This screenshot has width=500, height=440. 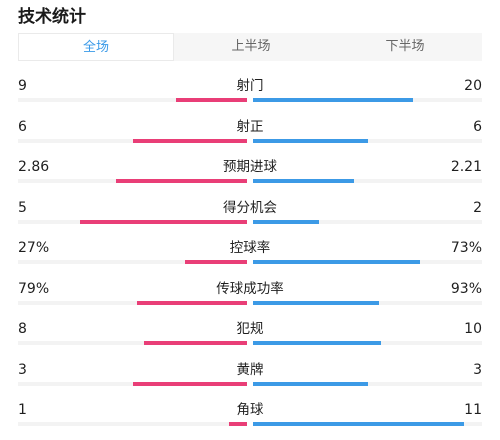 I want to click on stat-away-value: 10, so click(x=473, y=329).